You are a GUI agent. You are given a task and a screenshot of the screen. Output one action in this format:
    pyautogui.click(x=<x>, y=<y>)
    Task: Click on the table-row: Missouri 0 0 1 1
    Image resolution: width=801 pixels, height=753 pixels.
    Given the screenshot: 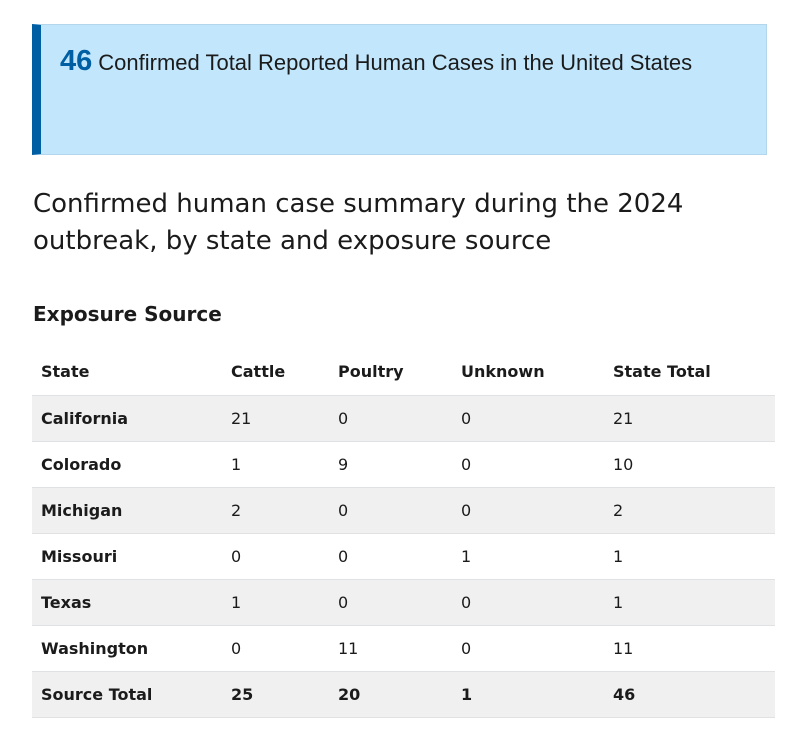 What is the action you would take?
    pyautogui.click(x=403, y=556)
    